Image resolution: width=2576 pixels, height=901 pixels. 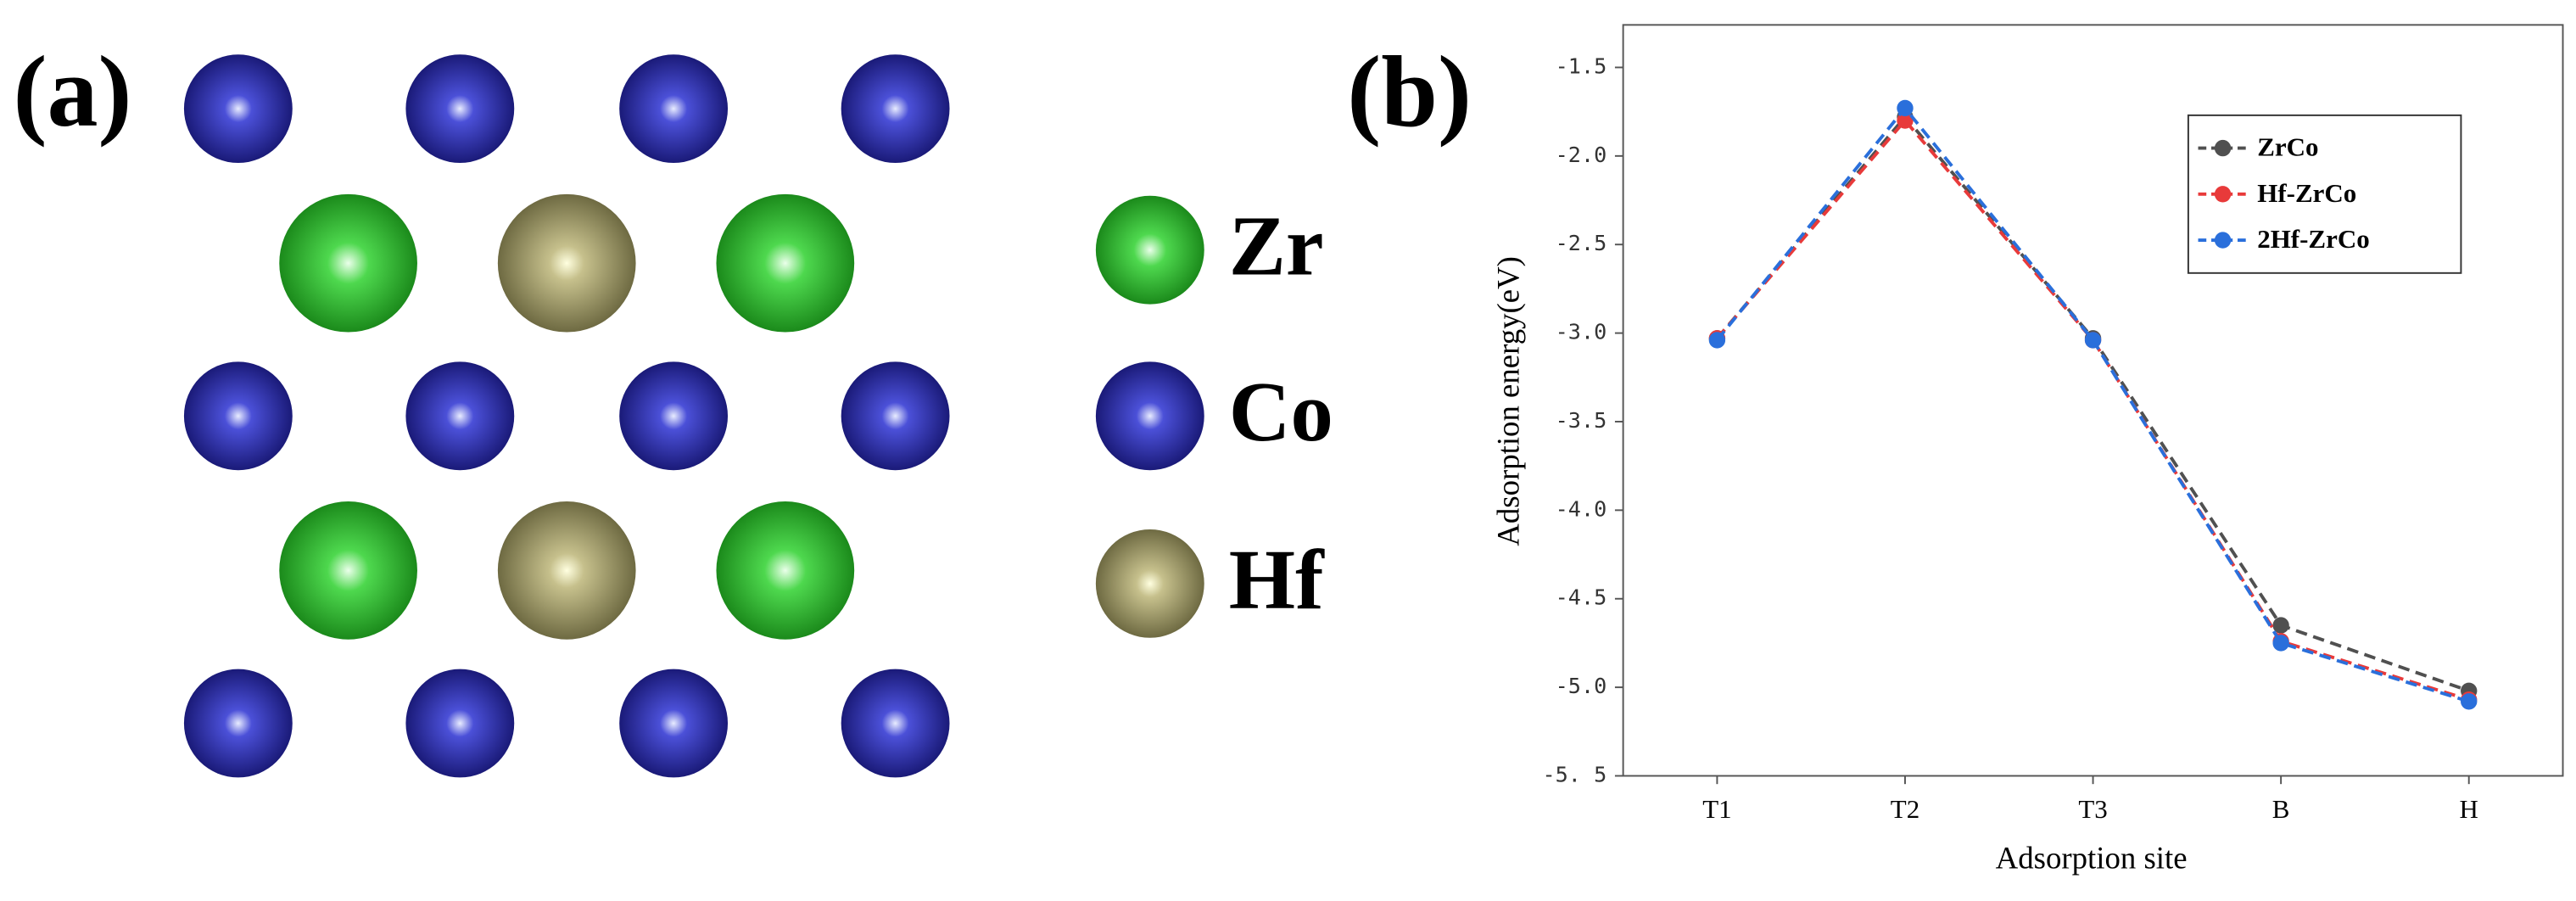 I want to click on y-axis-label: Adsorption energy(eV), so click(x=1507, y=401).